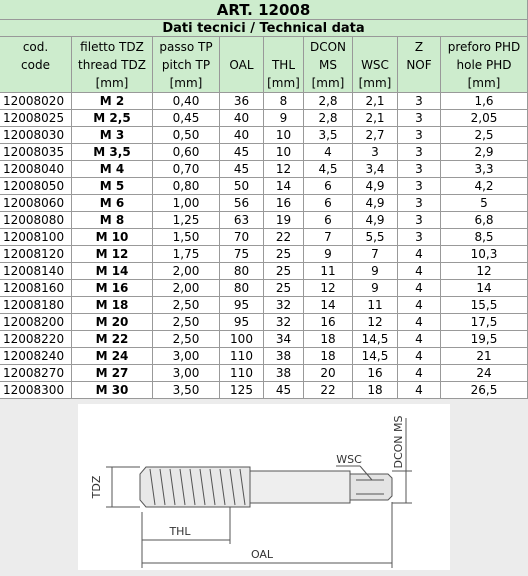 The height and width of the screenshot is (576, 528). I want to click on table-cell: M 3, so click(112, 135).